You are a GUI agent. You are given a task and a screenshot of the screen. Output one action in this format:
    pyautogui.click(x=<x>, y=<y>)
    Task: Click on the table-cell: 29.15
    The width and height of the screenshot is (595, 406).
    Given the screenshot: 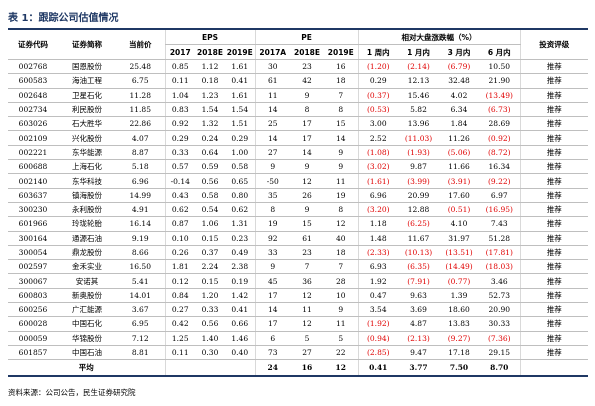 What is the action you would take?
    pyautogui.click(x=500, y=353)
    